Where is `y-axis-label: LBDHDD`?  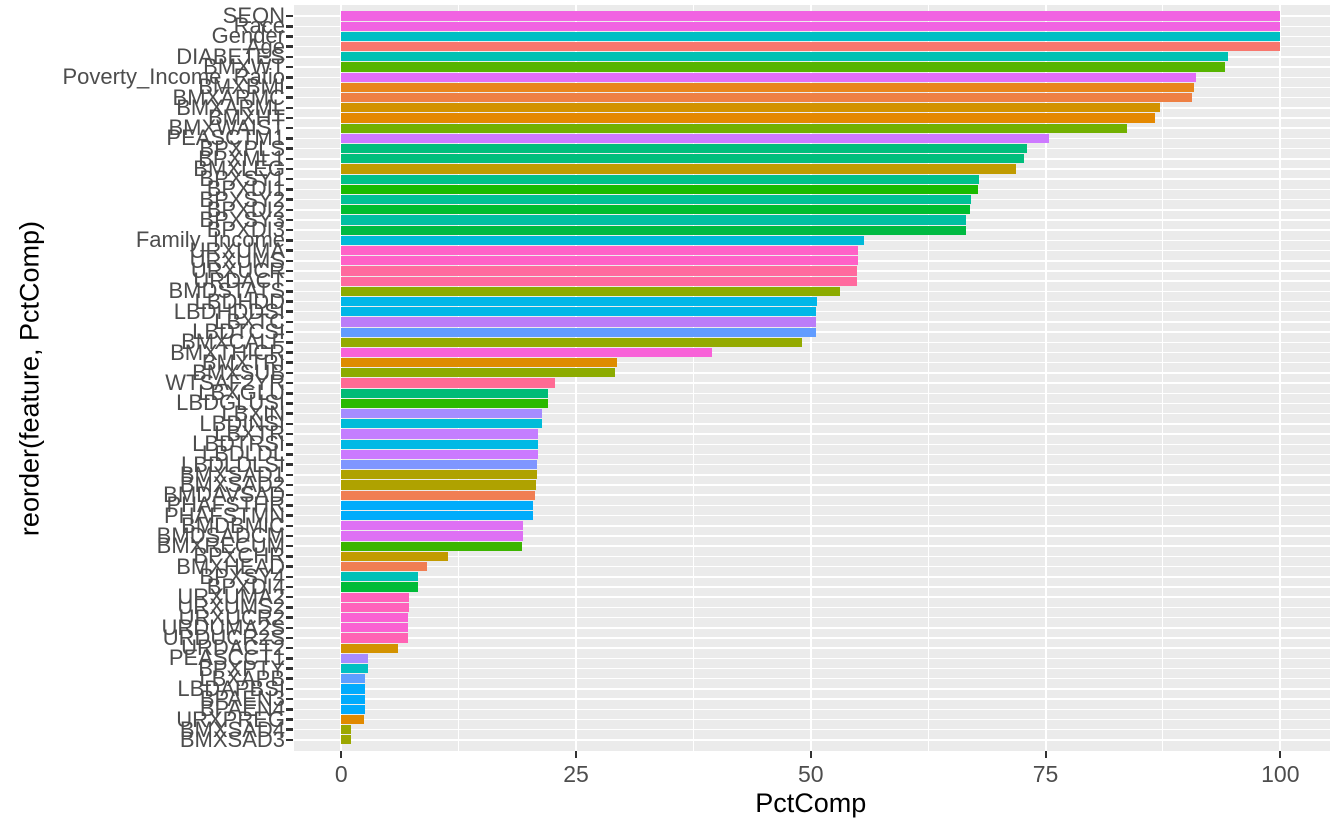 y-axis-label: LBDHDD is located at coordinates (239, 301).